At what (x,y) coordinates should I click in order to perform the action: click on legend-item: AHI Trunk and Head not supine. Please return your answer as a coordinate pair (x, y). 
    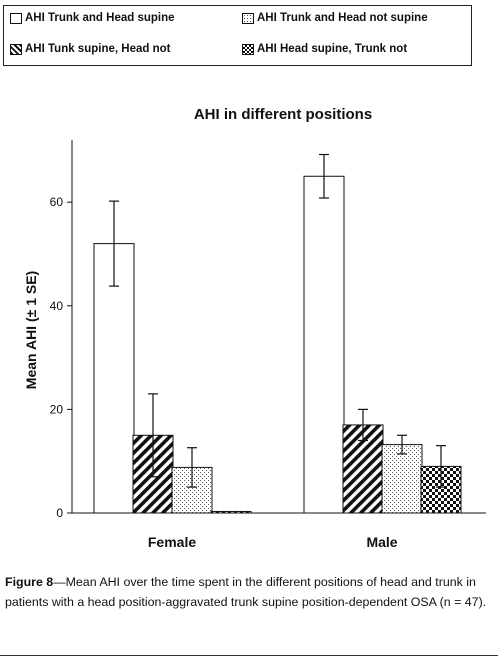
    Looking at the image, I should click on (335, 18).